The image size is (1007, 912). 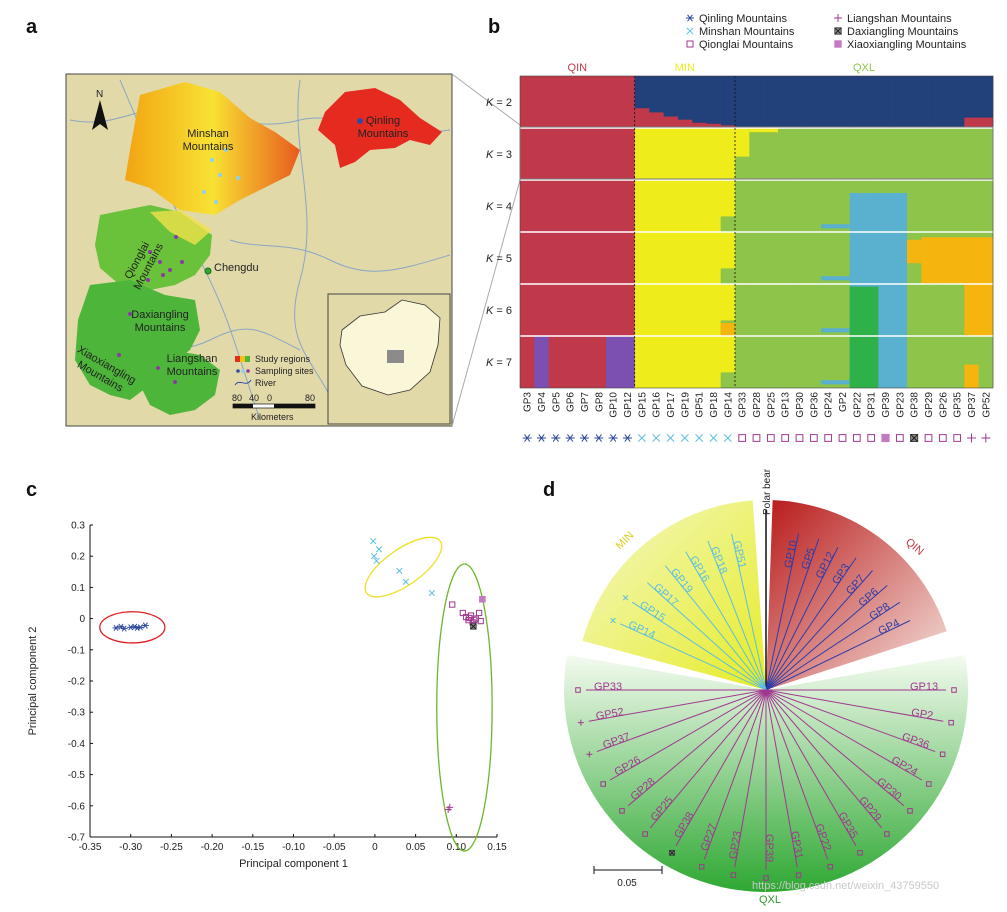 I want to click on legend-b-label: Daxiangling Mountains, so click(x=903, y=32).